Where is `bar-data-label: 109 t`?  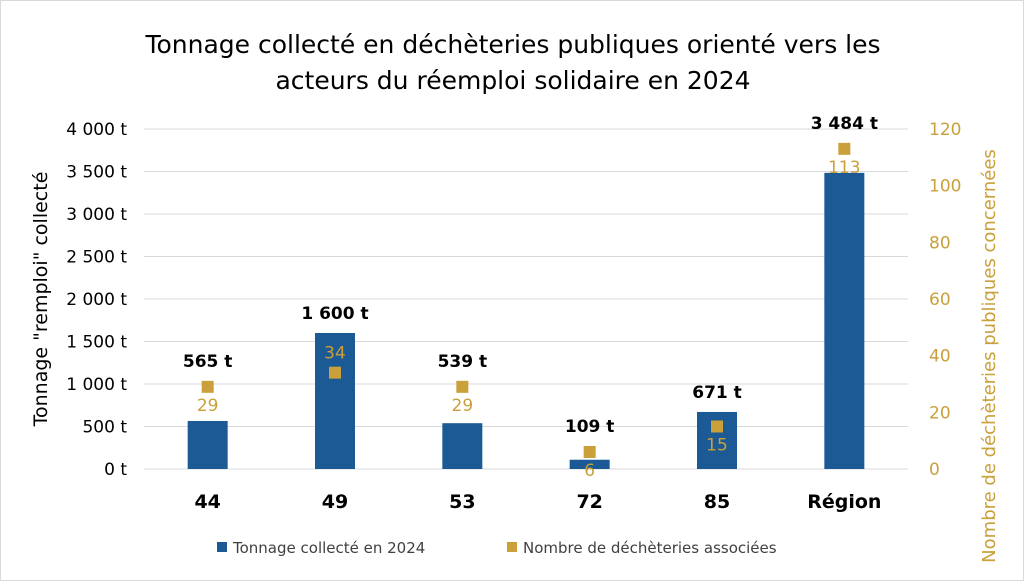 bar-data-label: 109 t is located at coordinates (590, 427).